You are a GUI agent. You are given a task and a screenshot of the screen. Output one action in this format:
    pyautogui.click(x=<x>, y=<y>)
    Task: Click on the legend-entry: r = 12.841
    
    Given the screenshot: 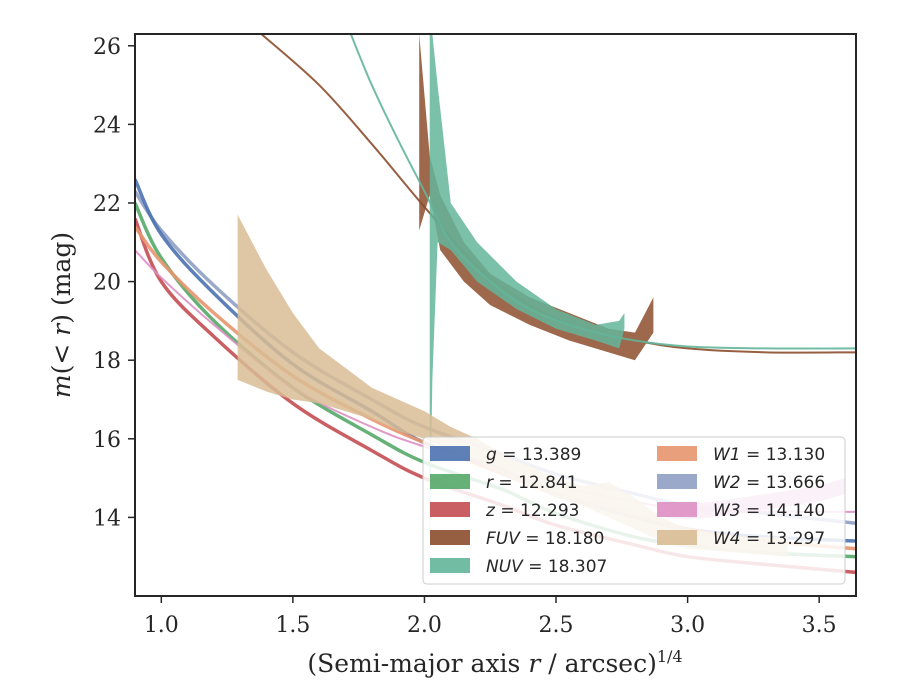 What is the action you would take?
    pyautogui.click(x=532, y=483)
    